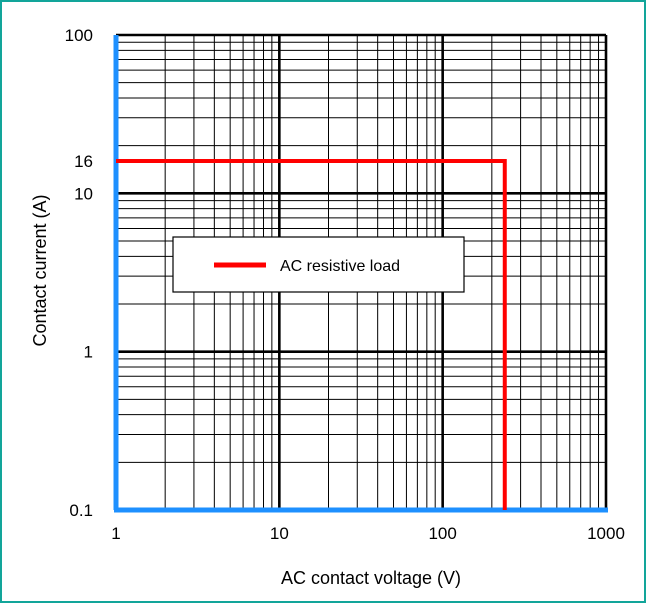  Describe the element at coordinates (340, 266) in the screenshot. I see `legend-label: AC resistive load` at that location.